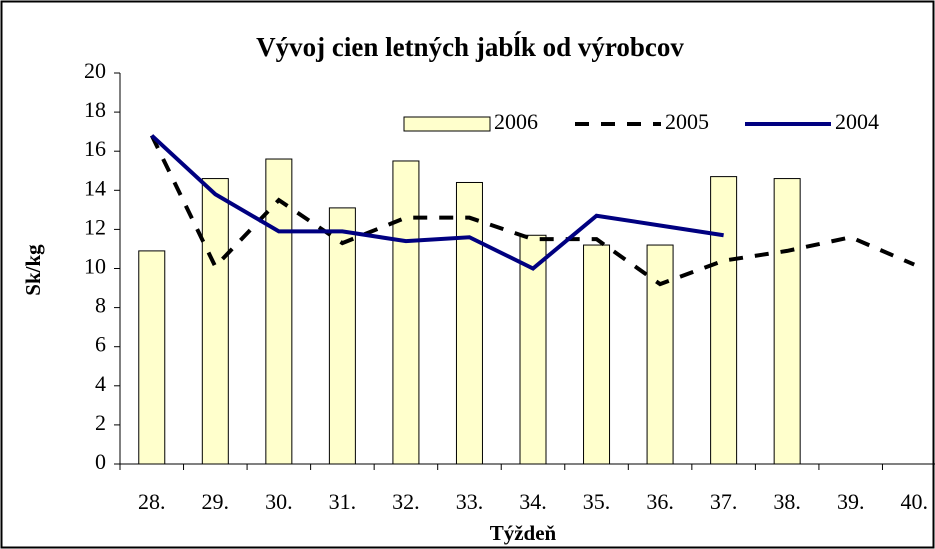 The image size is (935, 549). I want to click on x-tick-label: 29., so click(216, 501).